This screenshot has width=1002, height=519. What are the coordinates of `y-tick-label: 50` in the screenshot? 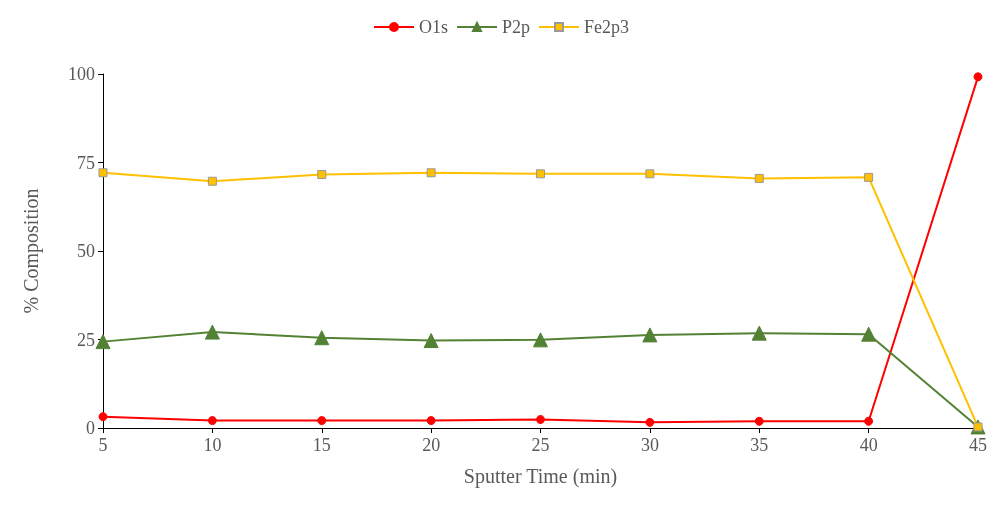 It's located at (86, 251).